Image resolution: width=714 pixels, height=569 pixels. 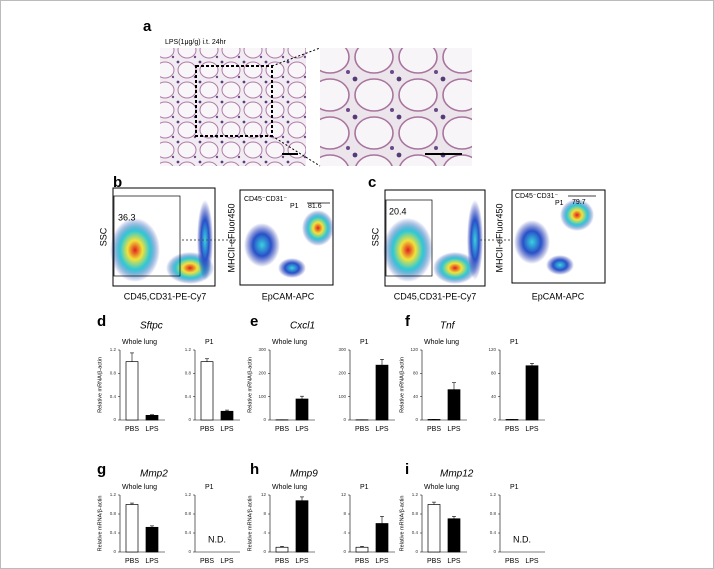 What do you see at coordinates (262, 349) in the screenshot?
I see `y-tick-label: 300` at bounding box center [262, 349].